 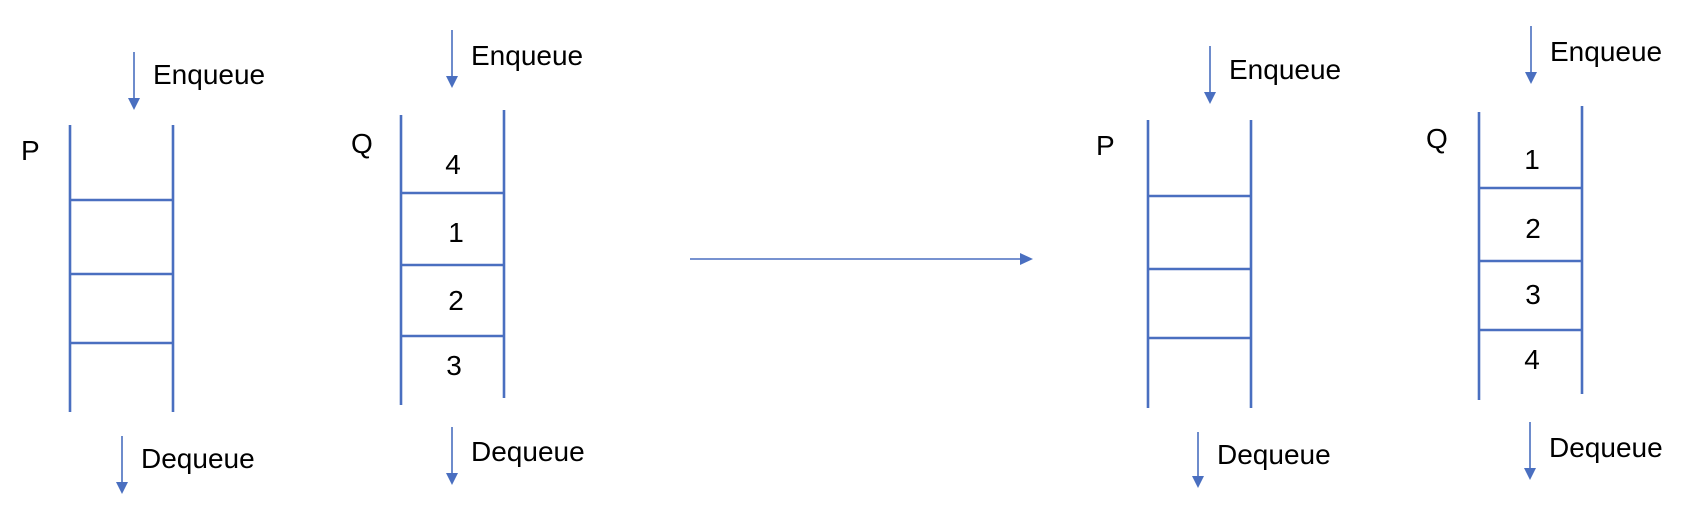 What do you see at coordinates (861, 259) in the screenshot?
I see `transition-arrow` at bounding box center [861, 259].